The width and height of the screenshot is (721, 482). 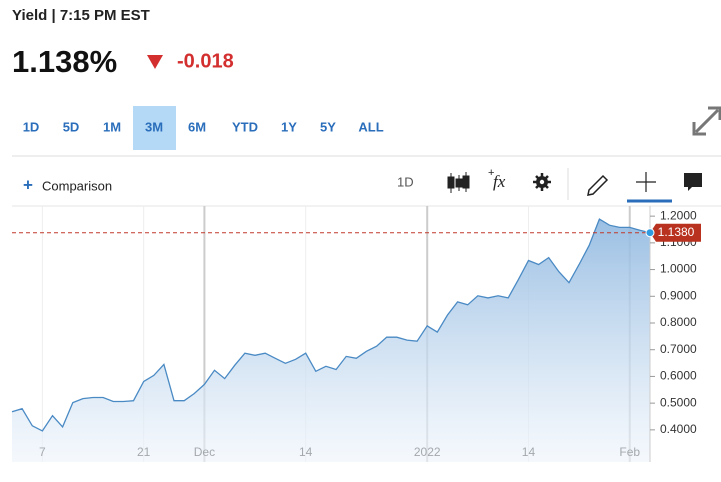 I want to click on comment-icon, so click(x=693, y=182).